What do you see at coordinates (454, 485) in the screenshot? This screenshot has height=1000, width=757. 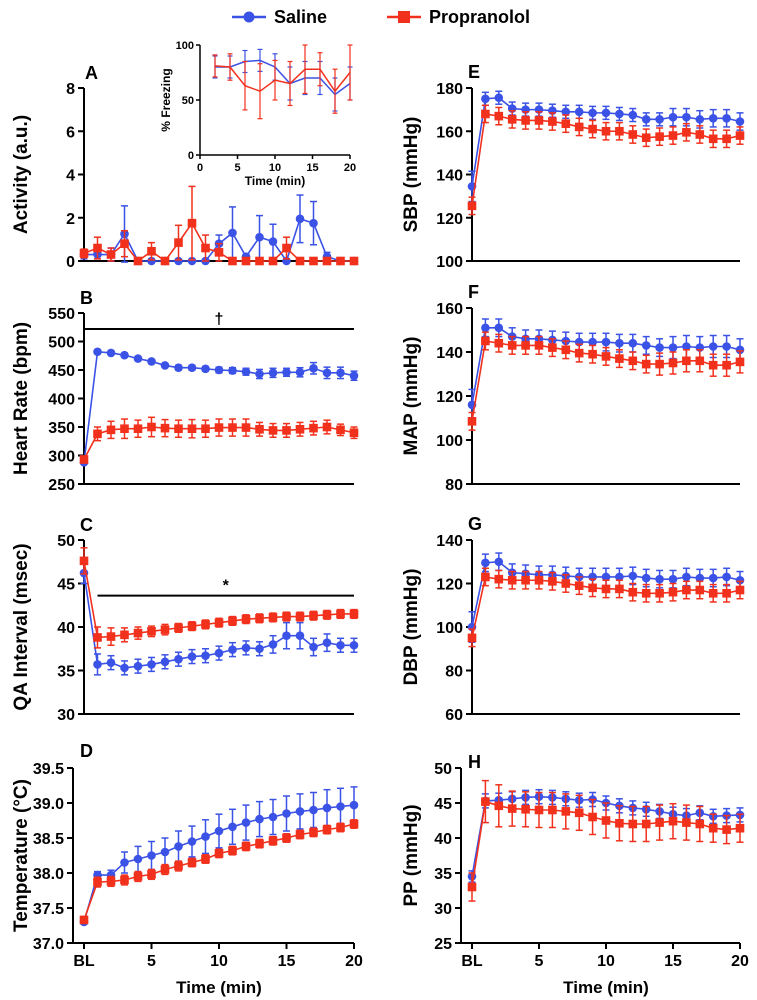 I see `y-tick-label: 80` at bounding box center [454, 485].